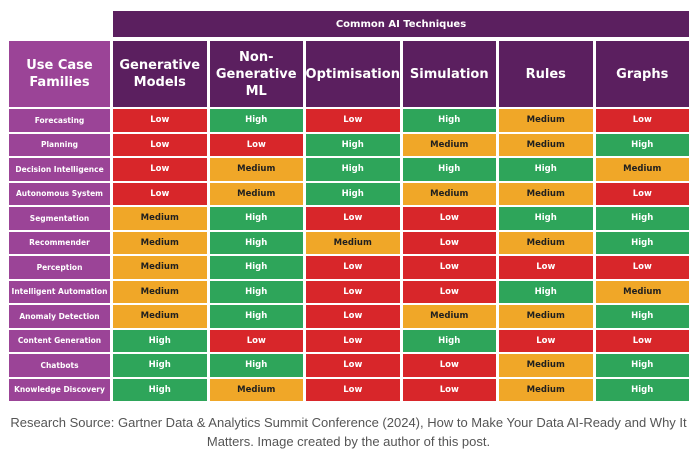 The height and width of the screenshot is (457, 697). I want to click on row-label: Chatbots, so click(59, 365).